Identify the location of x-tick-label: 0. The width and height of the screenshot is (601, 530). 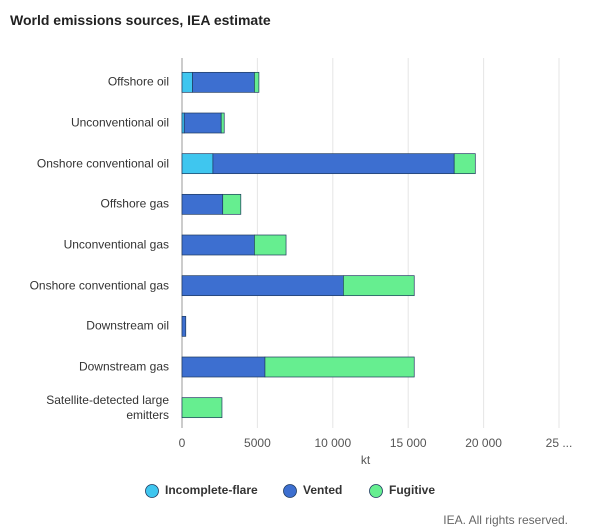
(182, 443).